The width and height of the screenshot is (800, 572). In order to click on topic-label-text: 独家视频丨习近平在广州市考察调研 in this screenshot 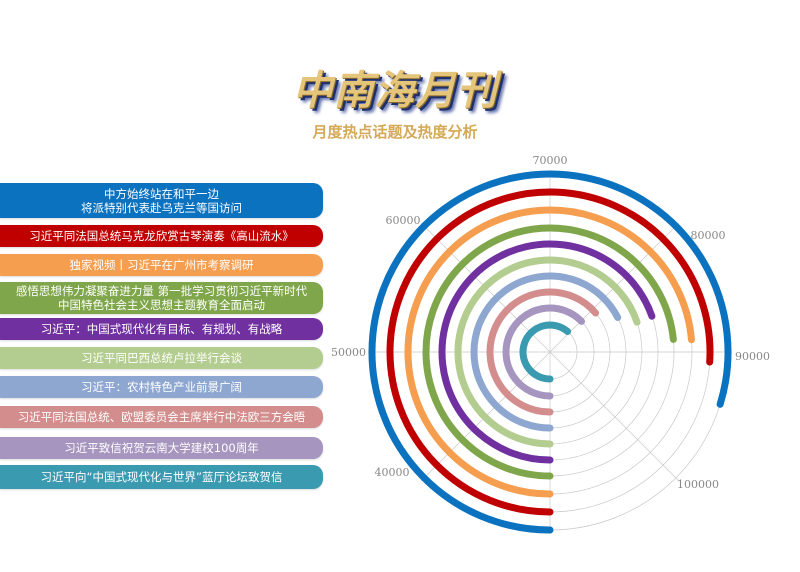, I will do `click(161, 265)`.